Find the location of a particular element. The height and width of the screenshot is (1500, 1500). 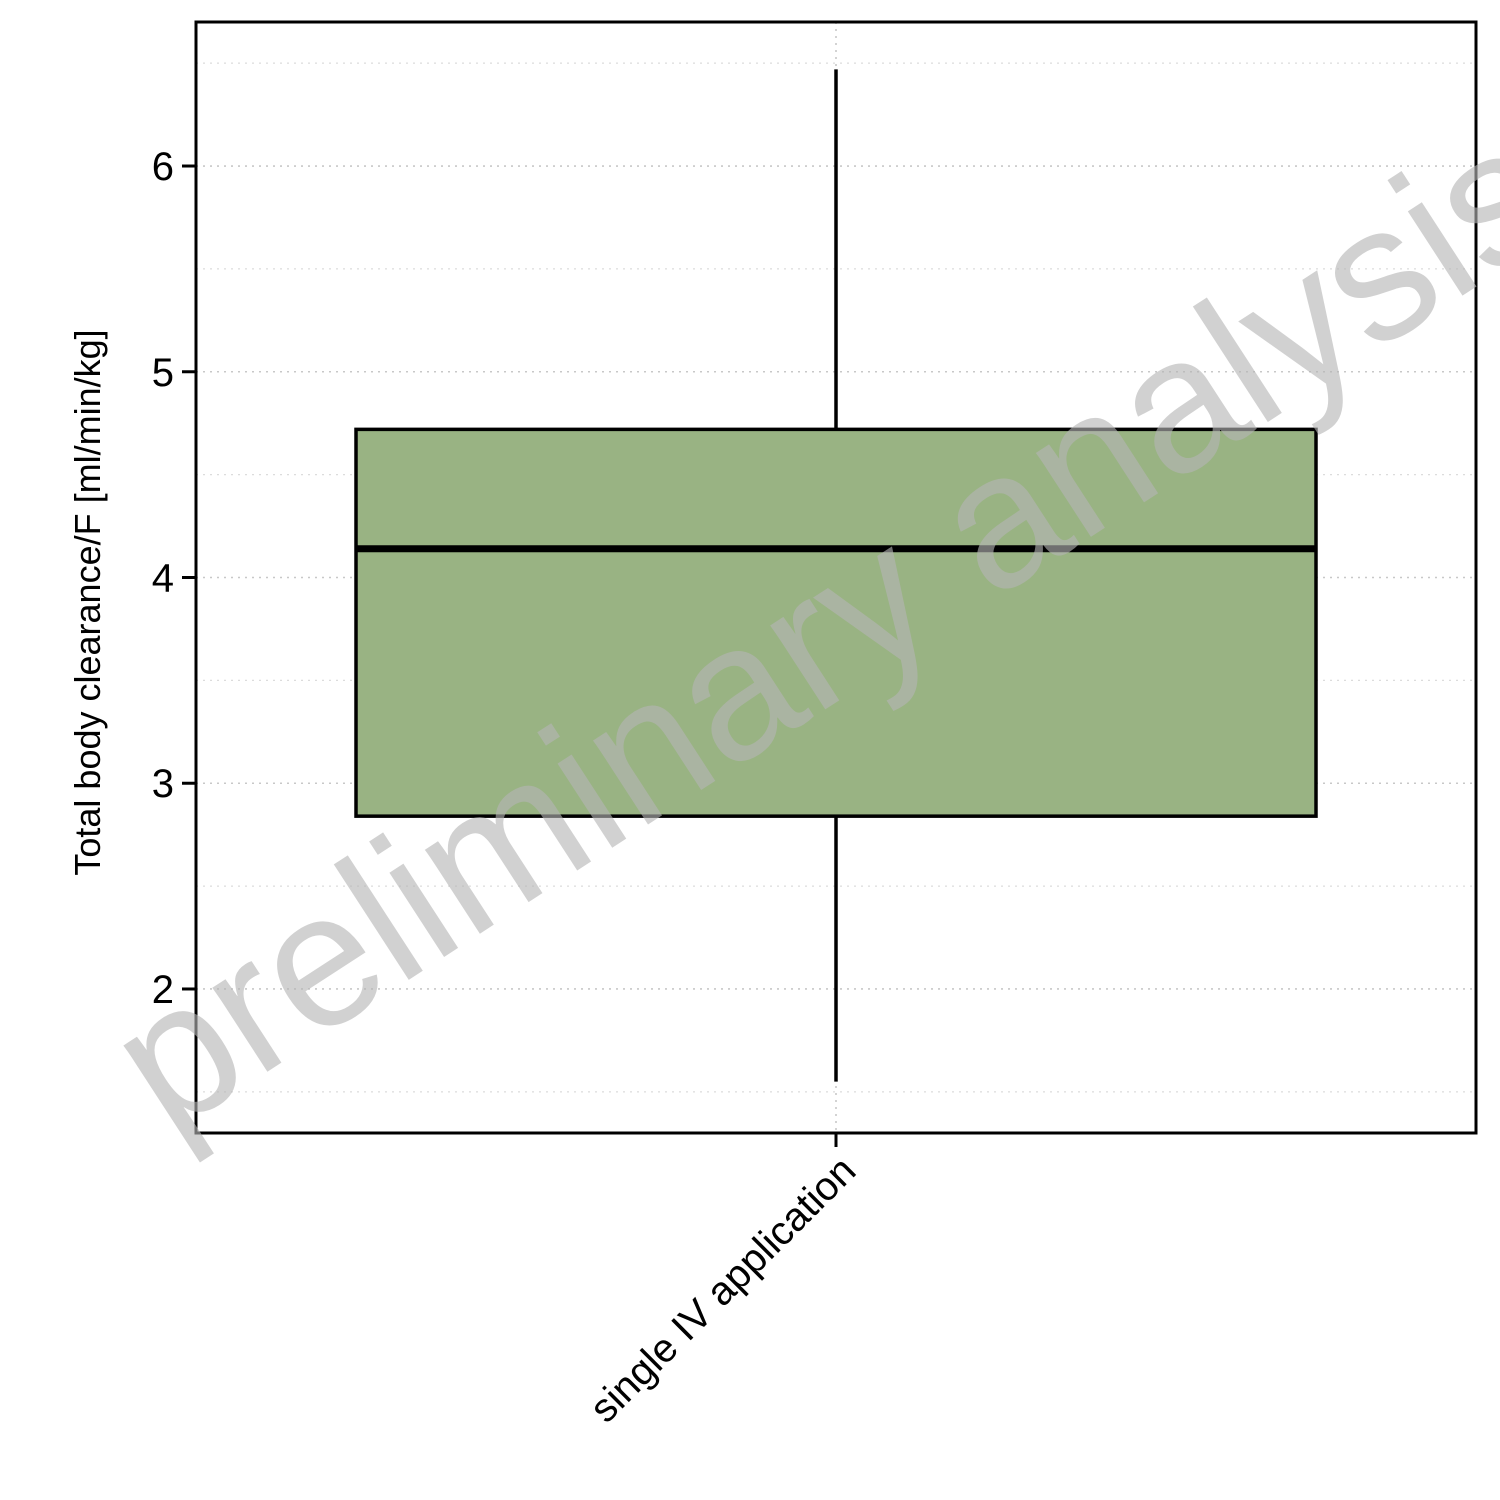

y-tick-label: 2 is located at coordinates (163, 990).